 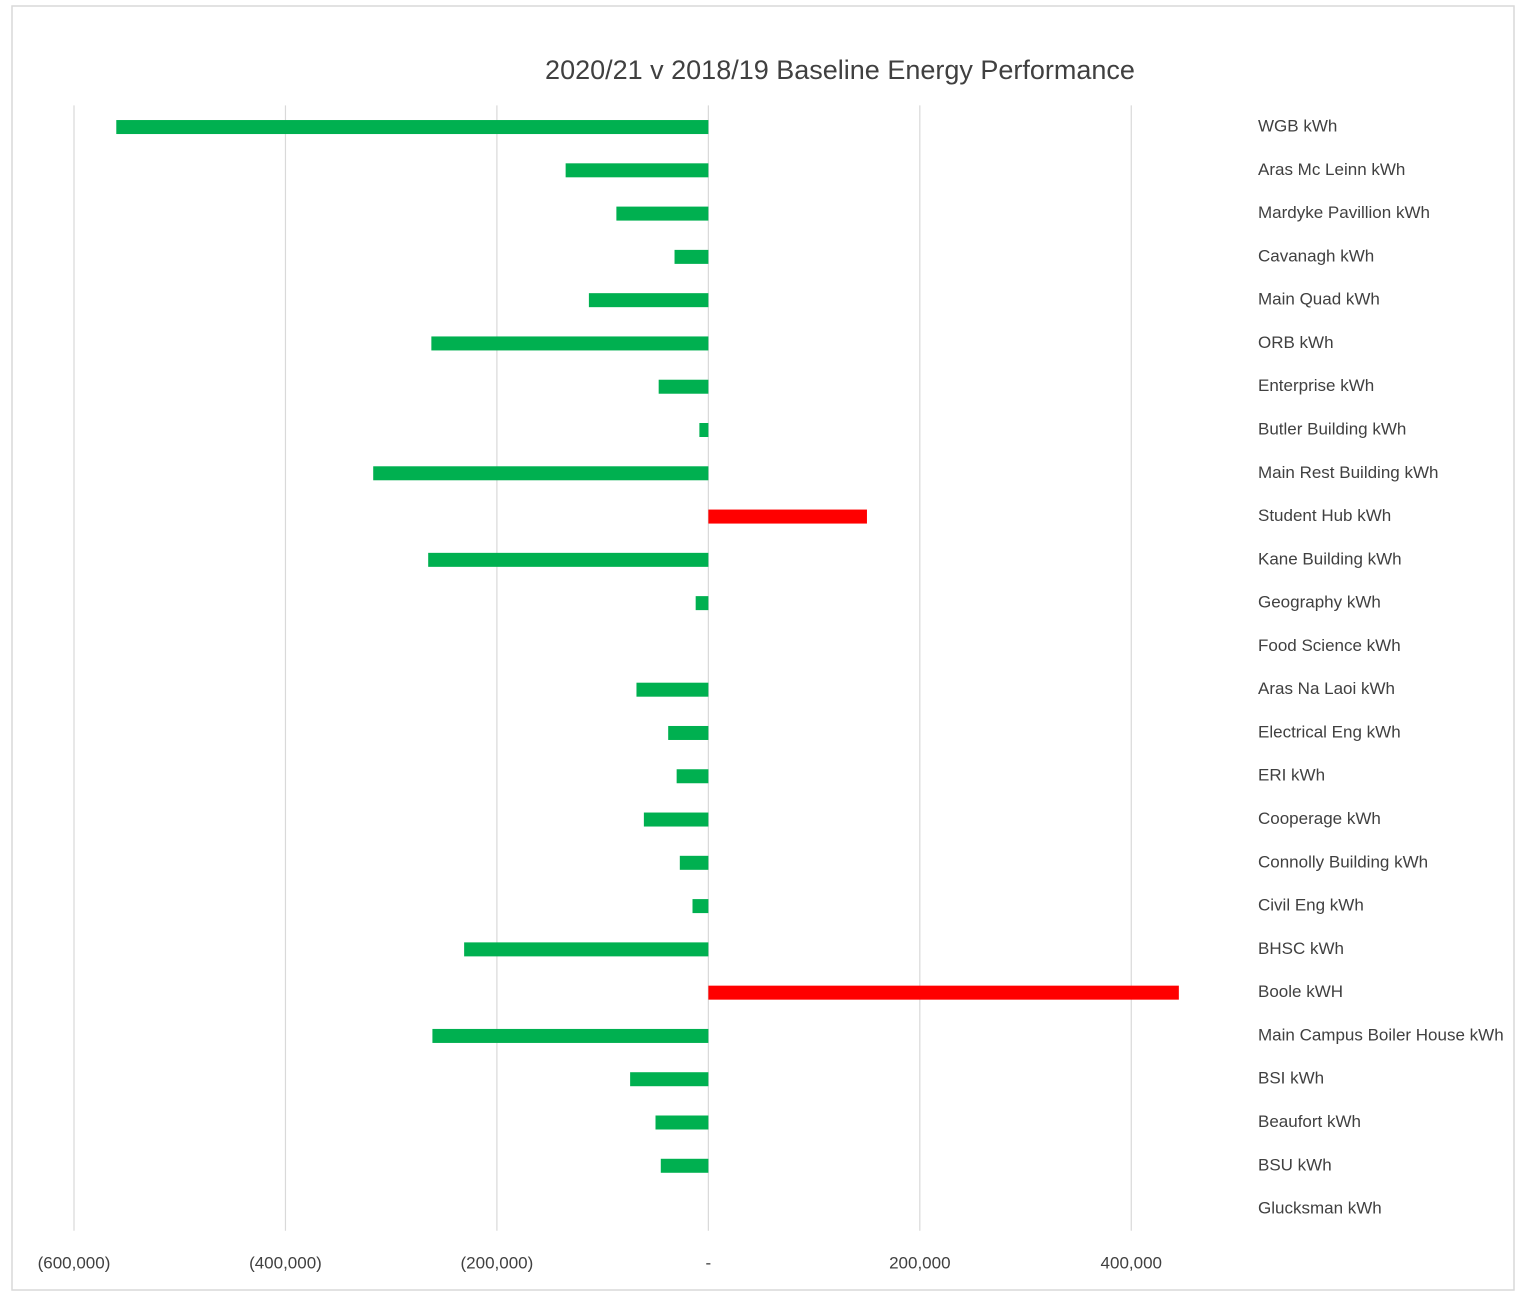 What do you see at coordinates (1297, 126) in the screenshot?
I see `category-label: WGB kWh` at bounding box center [1297, 126].